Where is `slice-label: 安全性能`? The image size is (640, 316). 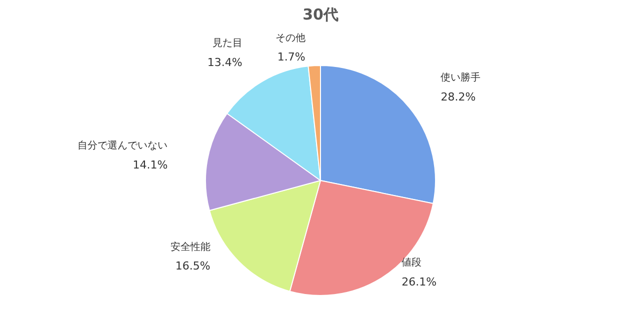 slice-label: 安全性能 is located at coordinates (190, 246).